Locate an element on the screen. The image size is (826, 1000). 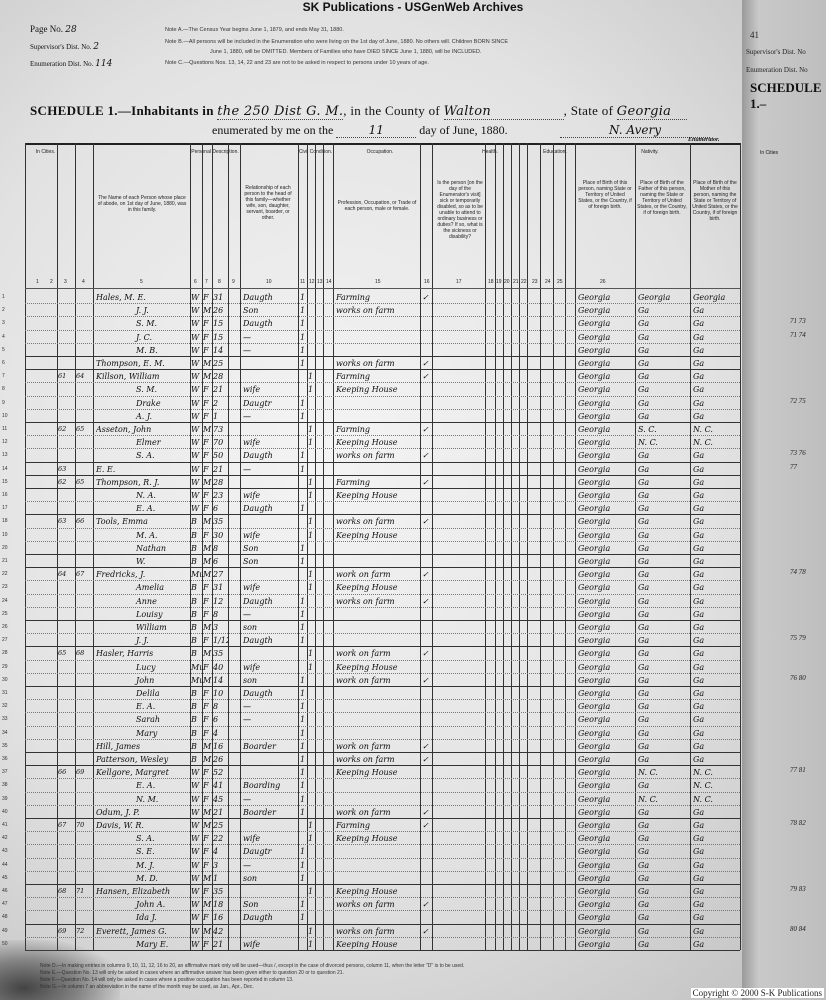
unemployed-mark: ✓ is located at coordinates (425, 680).